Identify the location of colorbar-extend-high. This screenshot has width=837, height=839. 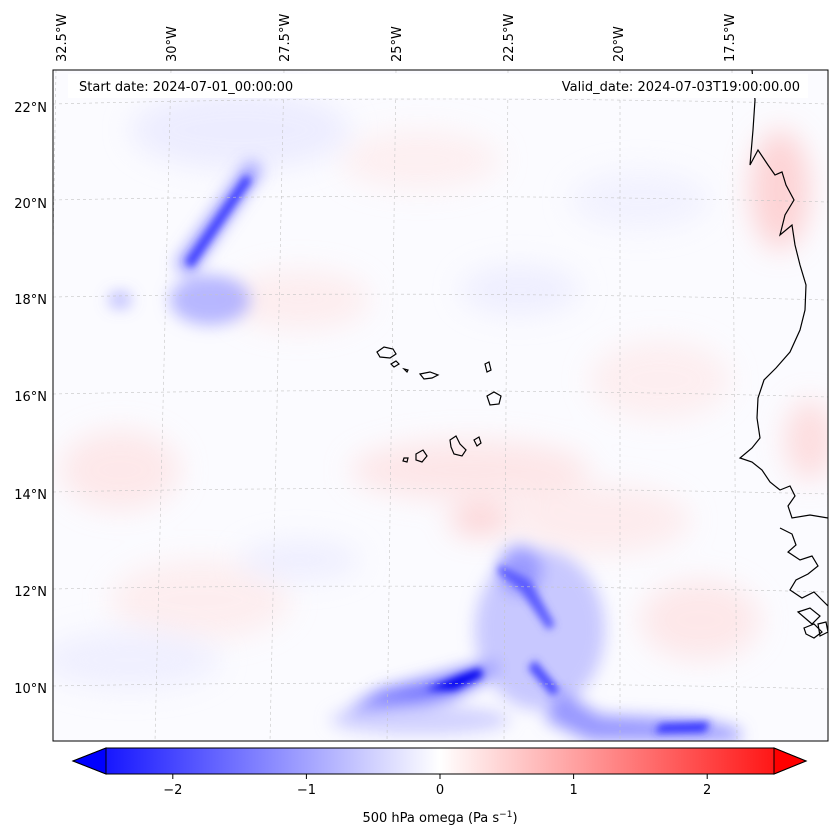
(790, 761).